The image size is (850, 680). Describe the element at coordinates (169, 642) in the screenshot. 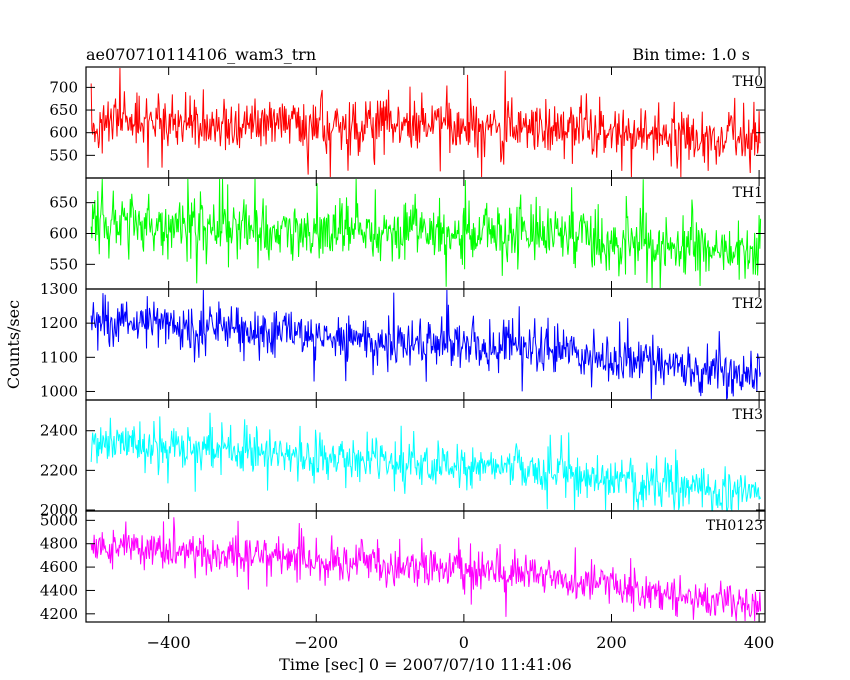

I see `x-tick-label: −400` at that location.